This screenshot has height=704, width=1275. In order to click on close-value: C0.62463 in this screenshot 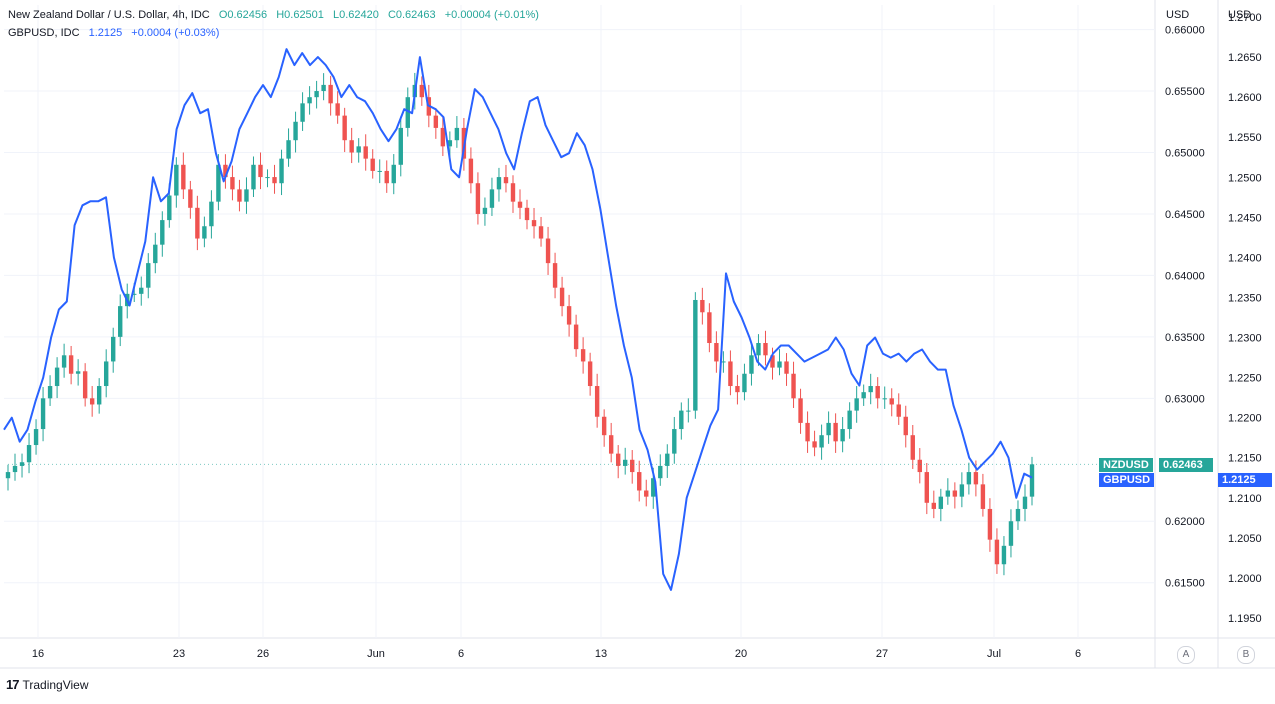, I will do `click(411, 15)`.